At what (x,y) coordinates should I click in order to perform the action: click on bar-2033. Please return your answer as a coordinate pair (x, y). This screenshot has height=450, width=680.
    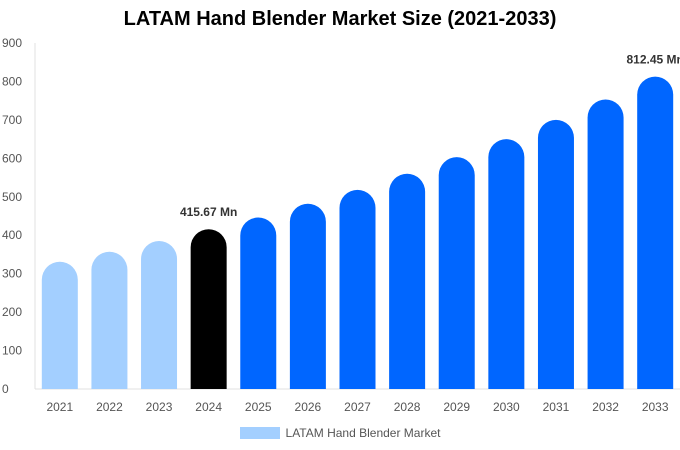
    Looking at the image, I should click on (655, 232).